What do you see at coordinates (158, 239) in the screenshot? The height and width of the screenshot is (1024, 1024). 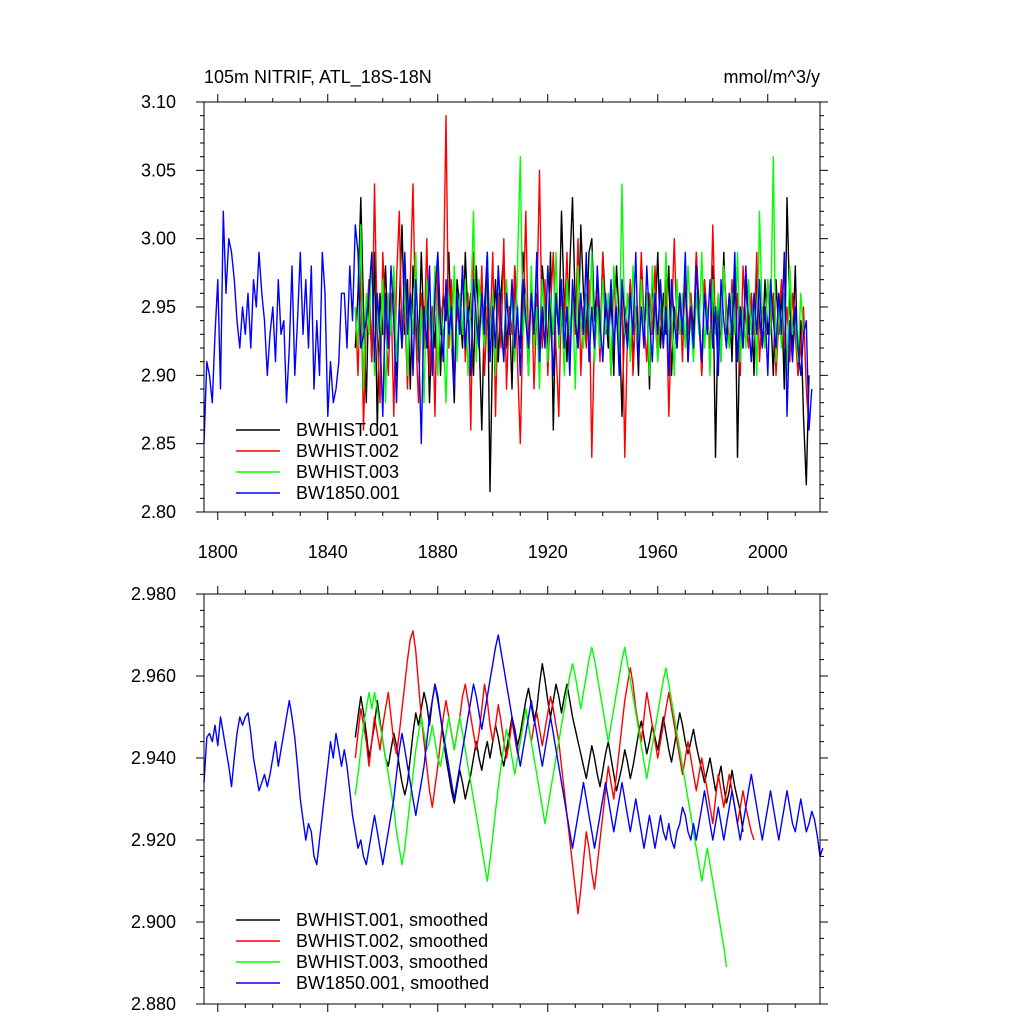 I see `y-tick-label: 3.00` at bounding box center [158, 239].